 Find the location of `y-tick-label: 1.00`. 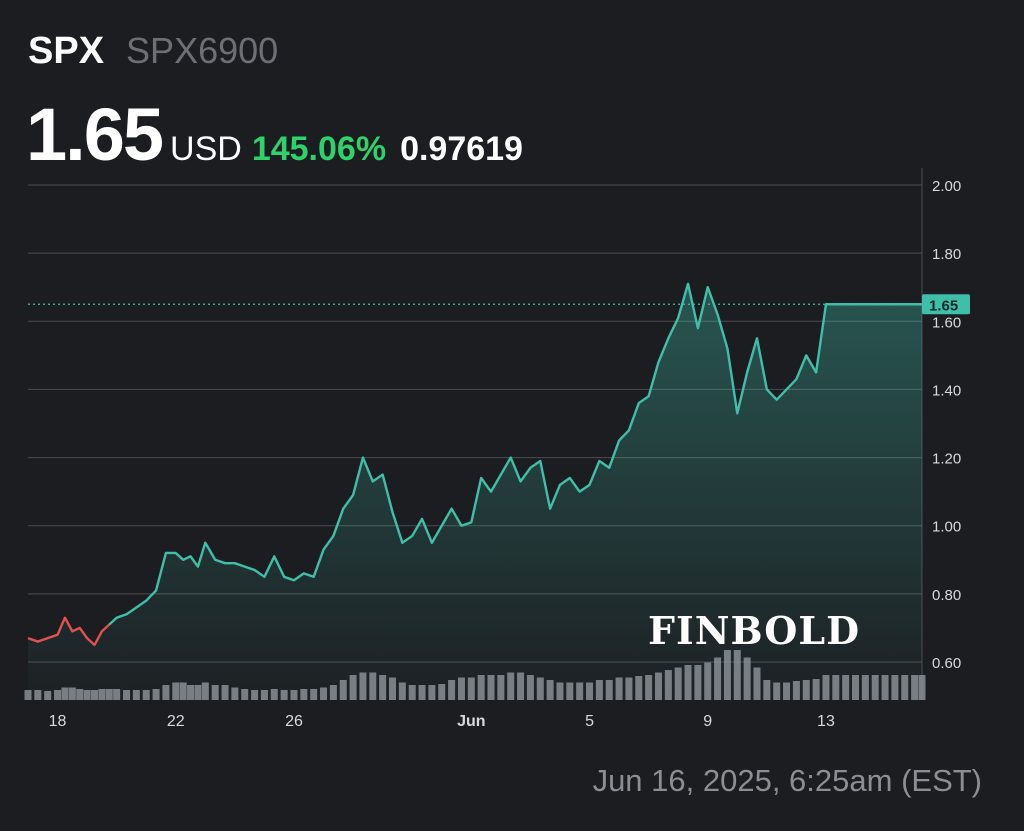

y-tick-label: 1.00 is located at coordinates (946, 527).